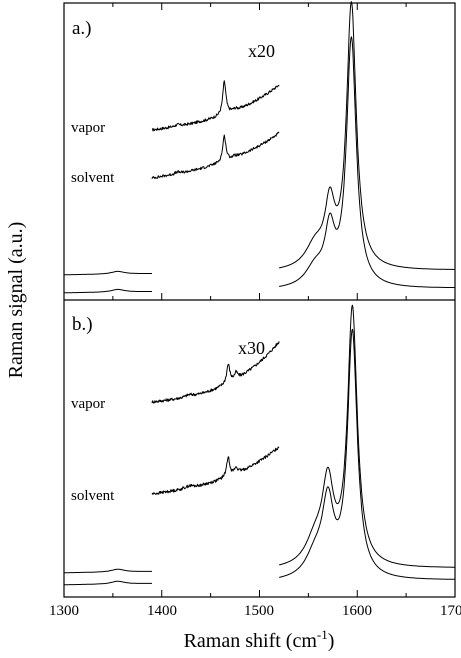  Describe the element at coordinates (88, 404) in the screenshot. I see `panel-b-vapor-label: vapor` at that location.